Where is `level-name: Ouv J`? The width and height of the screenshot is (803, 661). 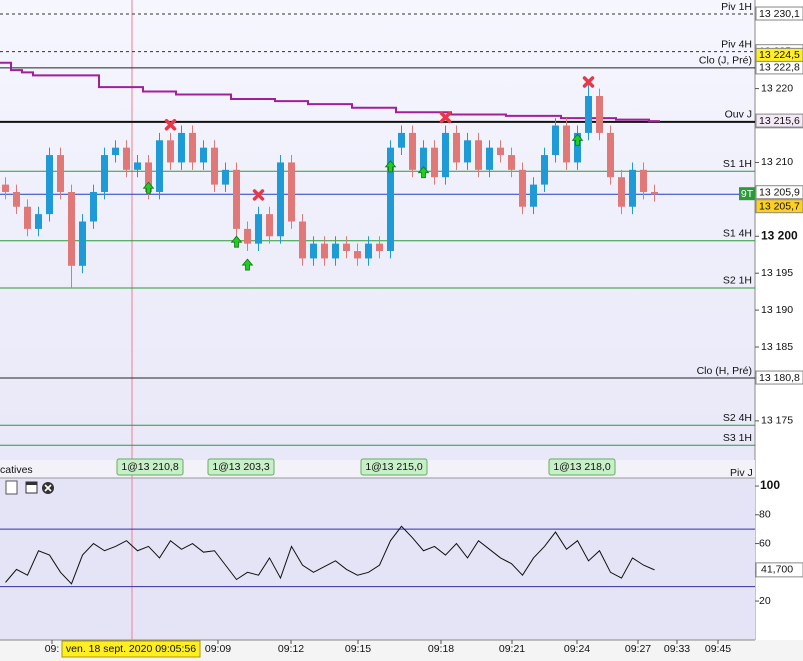
level-name: Ouv J is located at coordinates (738, 115).